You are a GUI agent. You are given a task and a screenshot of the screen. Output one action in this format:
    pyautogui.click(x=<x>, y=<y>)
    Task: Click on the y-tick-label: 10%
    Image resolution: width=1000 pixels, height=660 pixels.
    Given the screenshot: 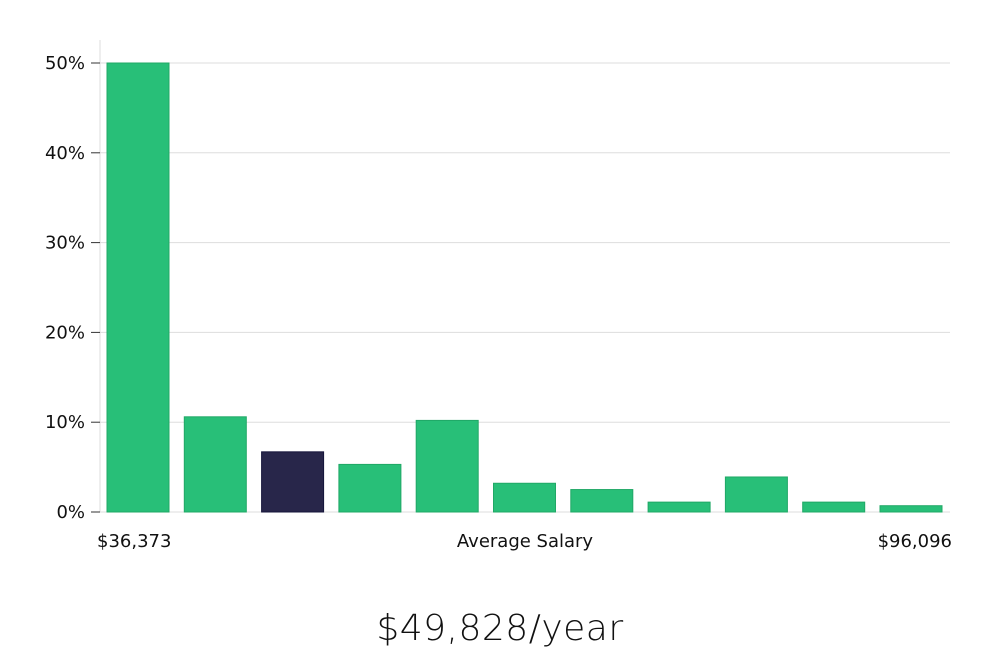 What is the action you would take?
    pyautogui.click(x=65, y=422)
    